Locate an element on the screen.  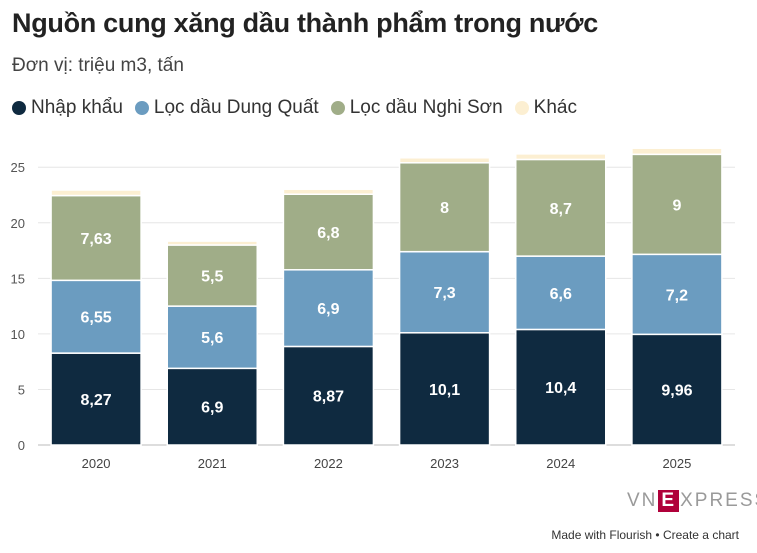
data-label: 6,6 is located at coordinates (561, 294).